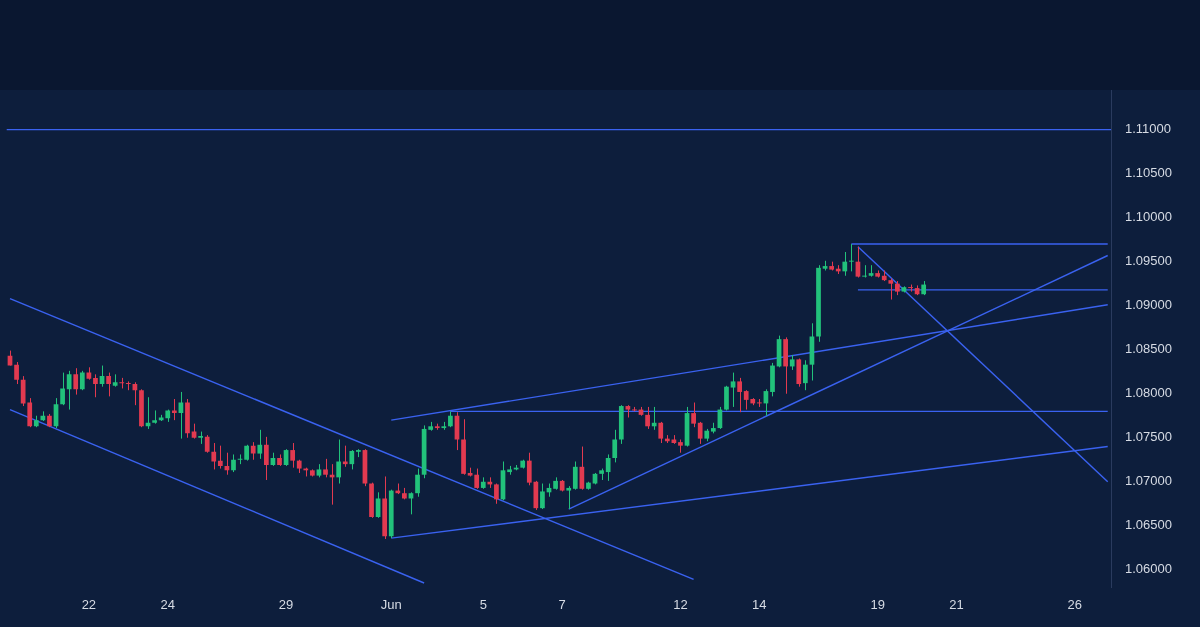  Describe the element at coordinates (1149, 481) in the screenshot. I see `y-tick-label: 1.07000` at that location.